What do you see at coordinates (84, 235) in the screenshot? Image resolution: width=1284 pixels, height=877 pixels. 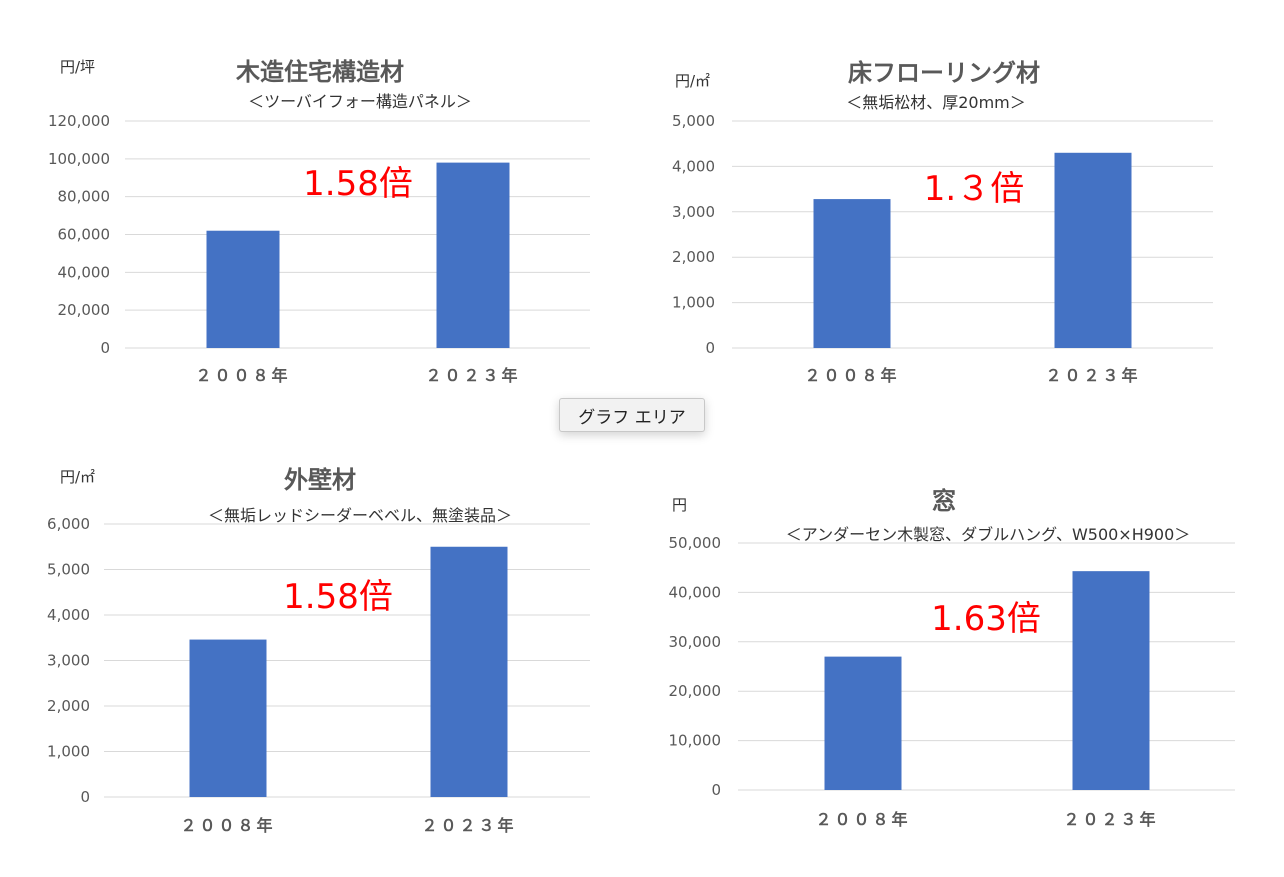 I see `y-tick-label: 60,000` at bounding box center [84, 235].